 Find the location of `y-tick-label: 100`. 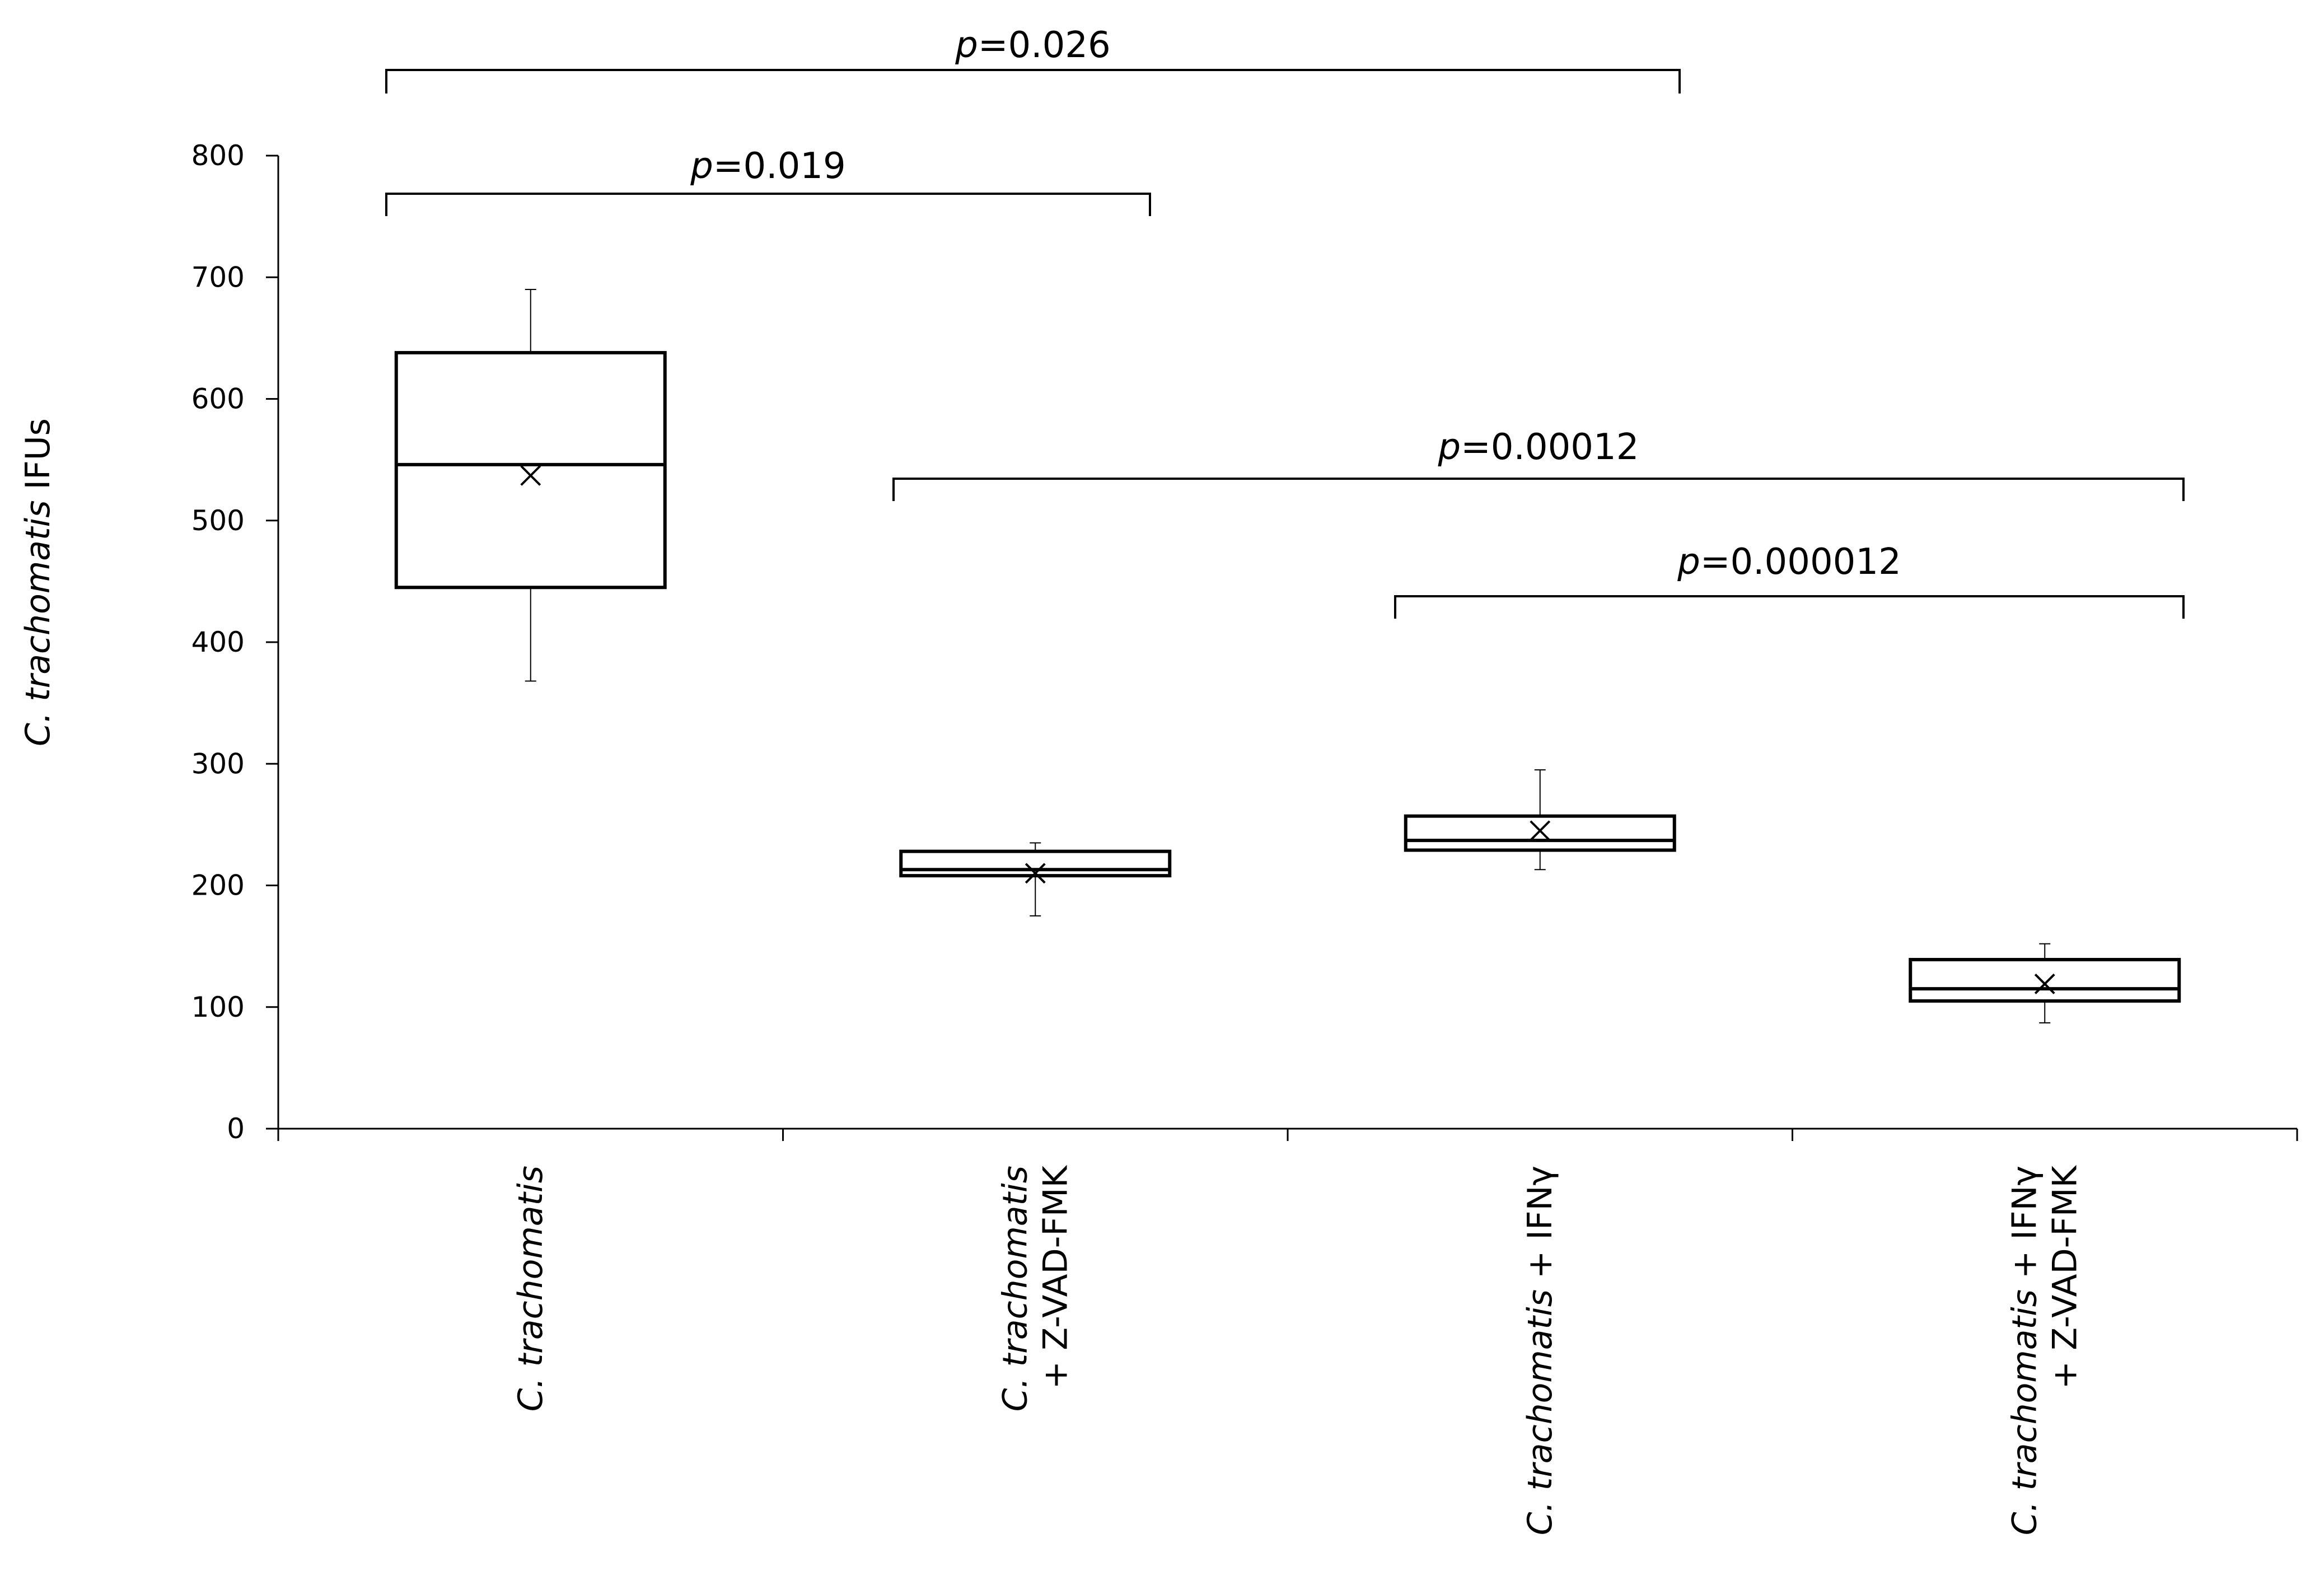

y-tick-label: 100 is located at coordinates (218, 1007).